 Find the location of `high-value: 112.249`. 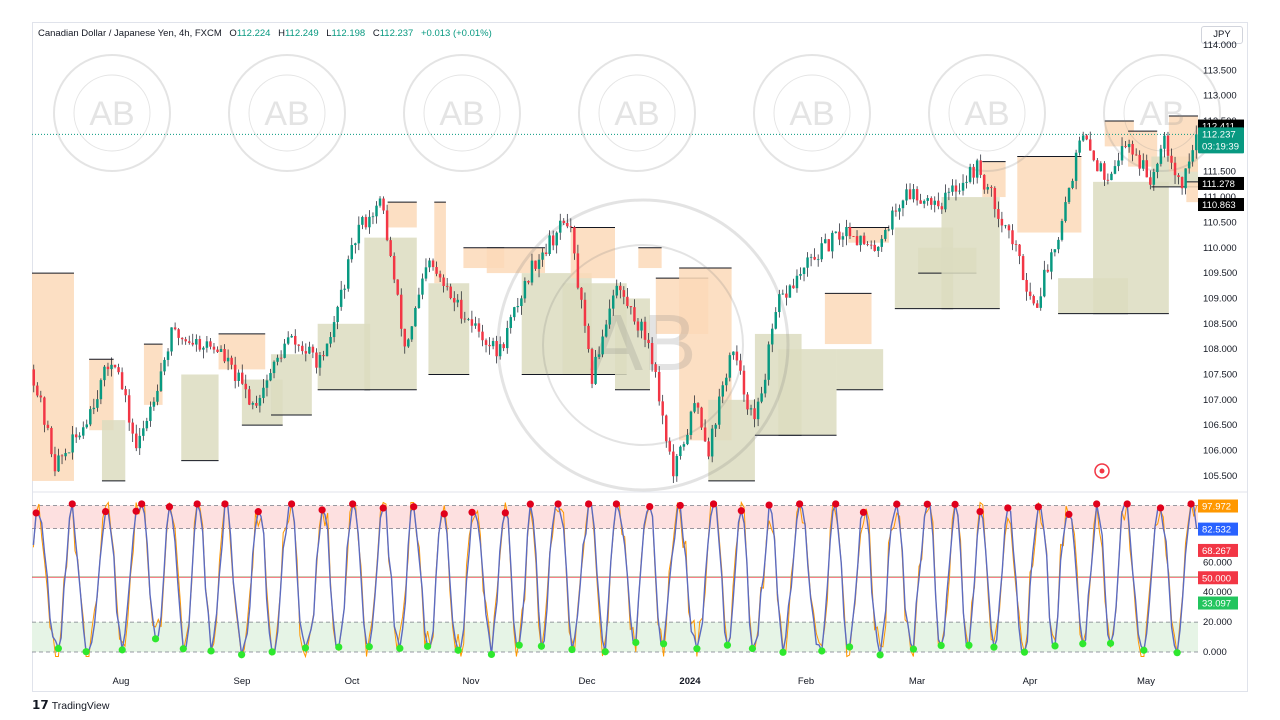

high-value: 112.249 is located at coordinates (301, 33).